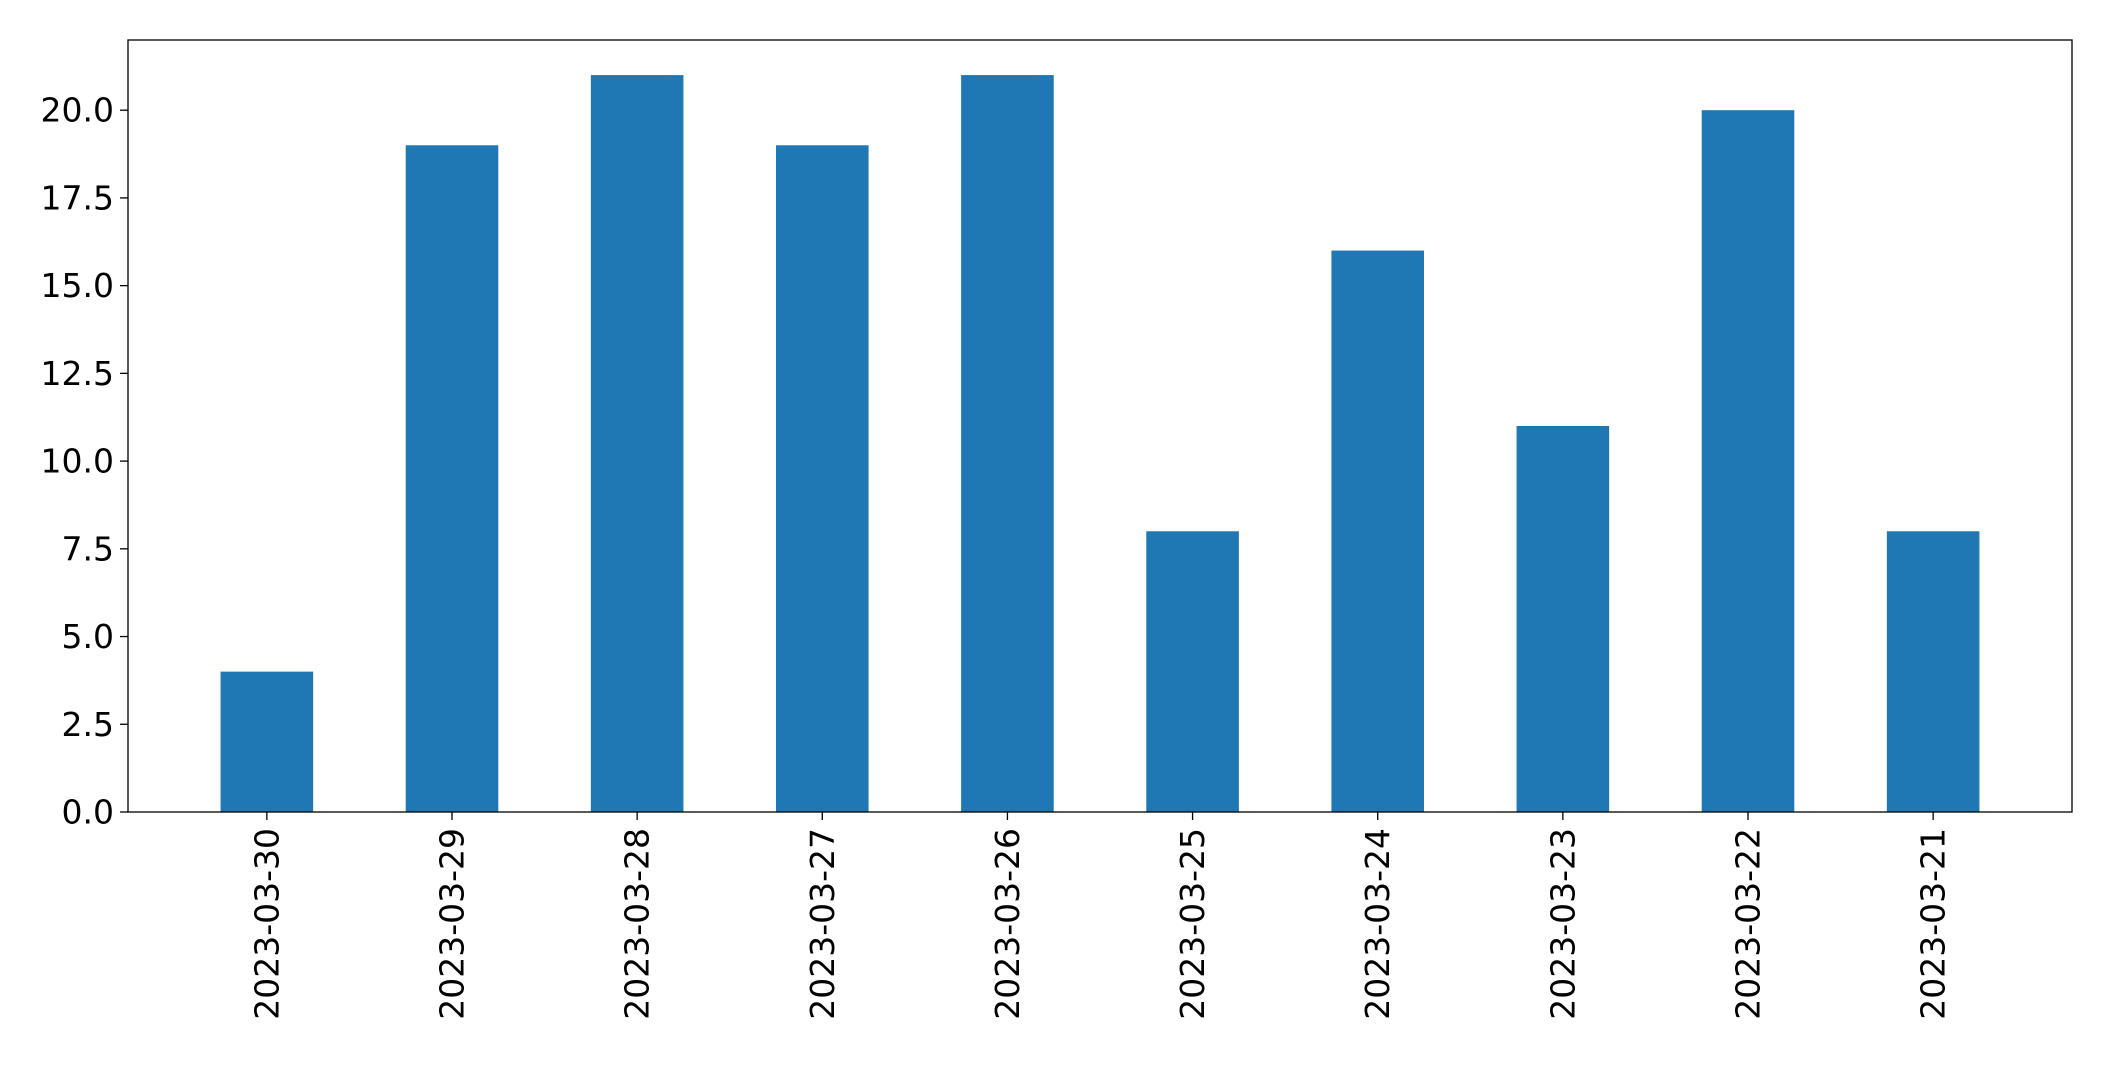 The height and width of the screenshot is (1065, 2104). Describe the element at coordinates (88, 812) in the screenshot. I see `y-tick-label: 0.0` at that location.